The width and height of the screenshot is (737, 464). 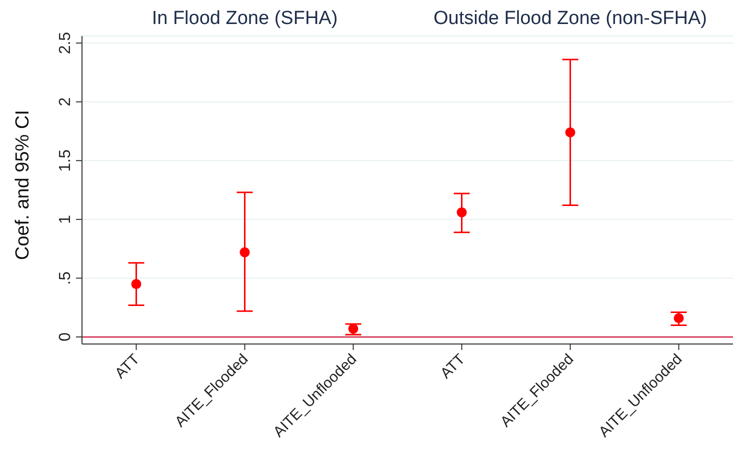 What do you see at coordinates (570, 19) in the screenshot?
I see `text: Outside Flood Zone (non-SFHA)` at bounding box center [570, 19].